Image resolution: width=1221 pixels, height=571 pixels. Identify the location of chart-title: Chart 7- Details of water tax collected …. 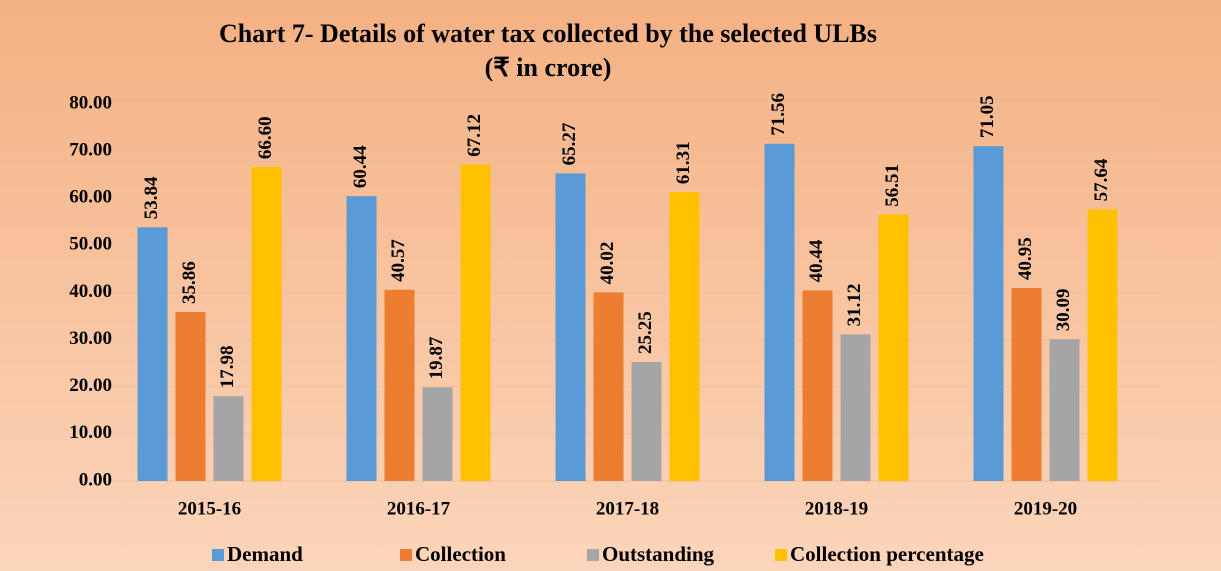
(548, 33).